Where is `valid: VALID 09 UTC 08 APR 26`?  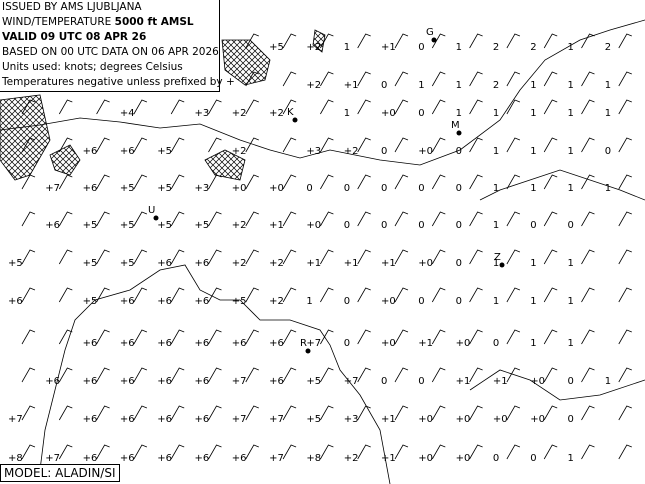 valid: VALID 09 UTC 08 APR 26 is located at coordinates (74, 37).